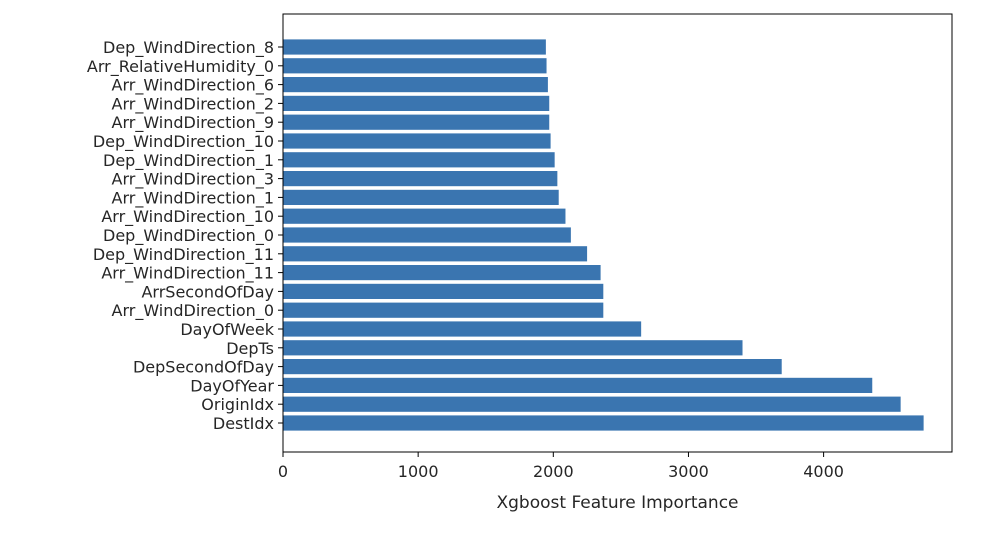  Describe the element at coordinates (188, 48) in the screenshot. I see `y-tick-label: Dep_WindDirection_8` at that location.